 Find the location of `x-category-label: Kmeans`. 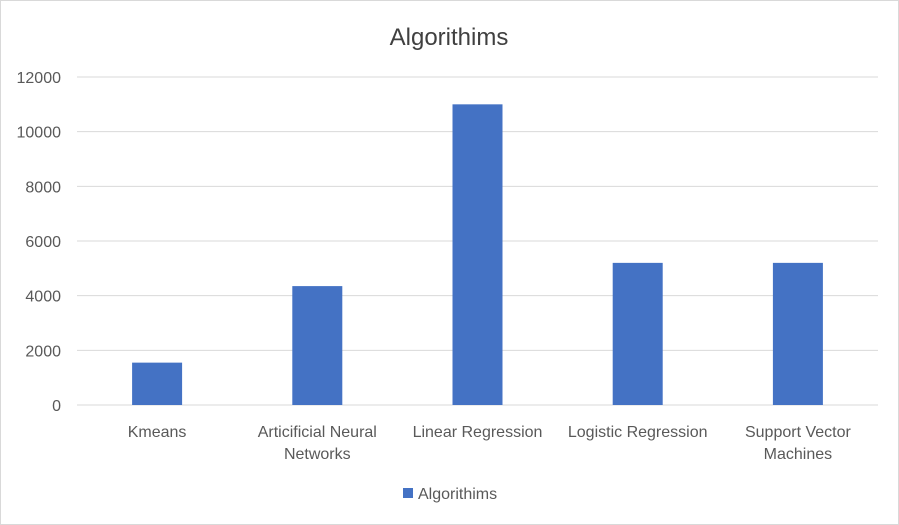

x-category-label: Kmeans is located at coordinates (157, 432).